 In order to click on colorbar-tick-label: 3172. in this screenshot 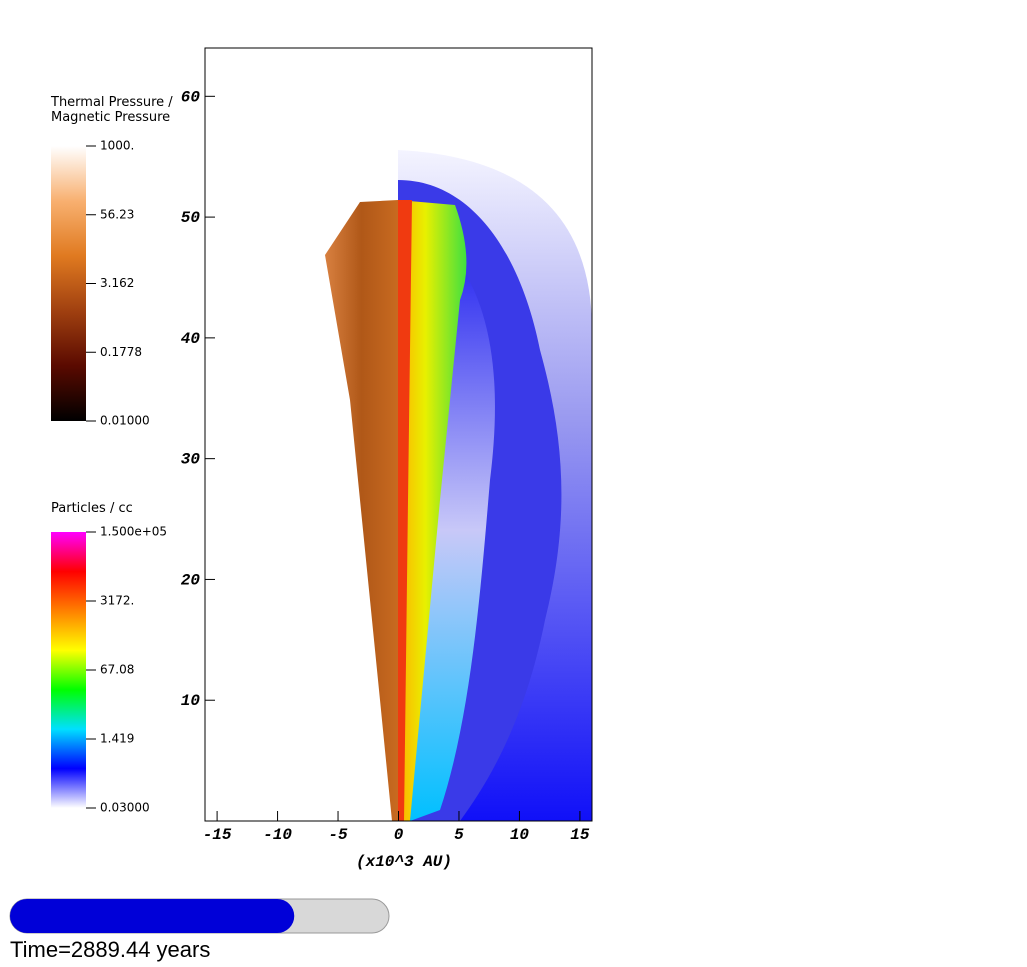, I will do `click(117, 601)`.